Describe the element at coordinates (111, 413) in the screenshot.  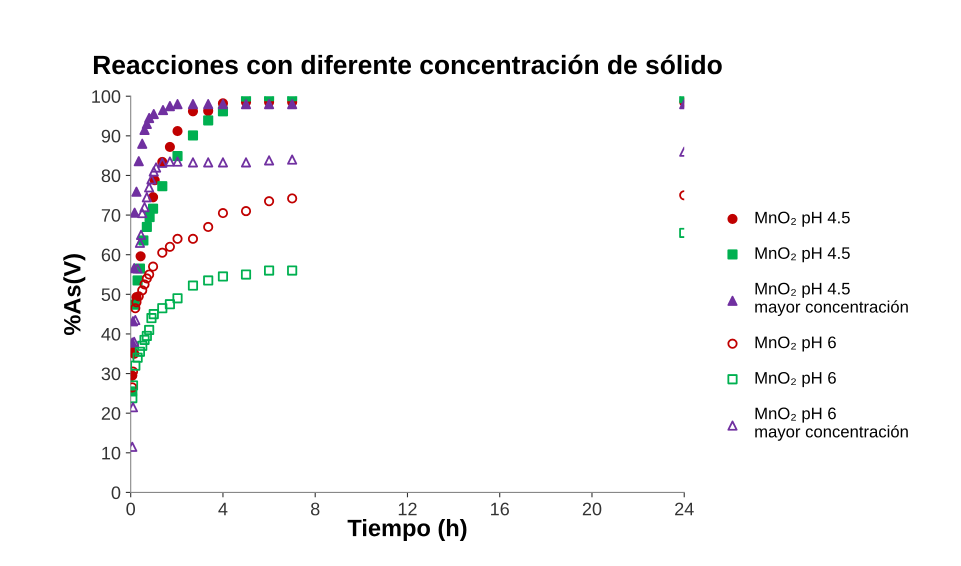
I see `y-tick-label: 20` at that location.